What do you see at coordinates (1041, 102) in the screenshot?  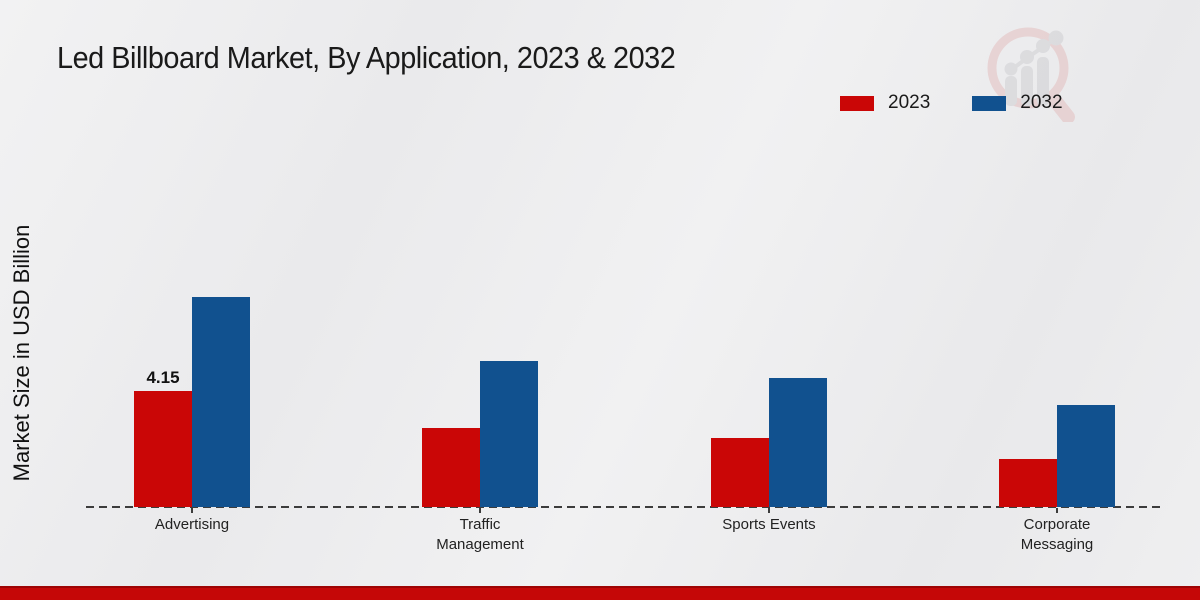 I see `legend-label-2032: 2032` at bounding box center [1041, 102].